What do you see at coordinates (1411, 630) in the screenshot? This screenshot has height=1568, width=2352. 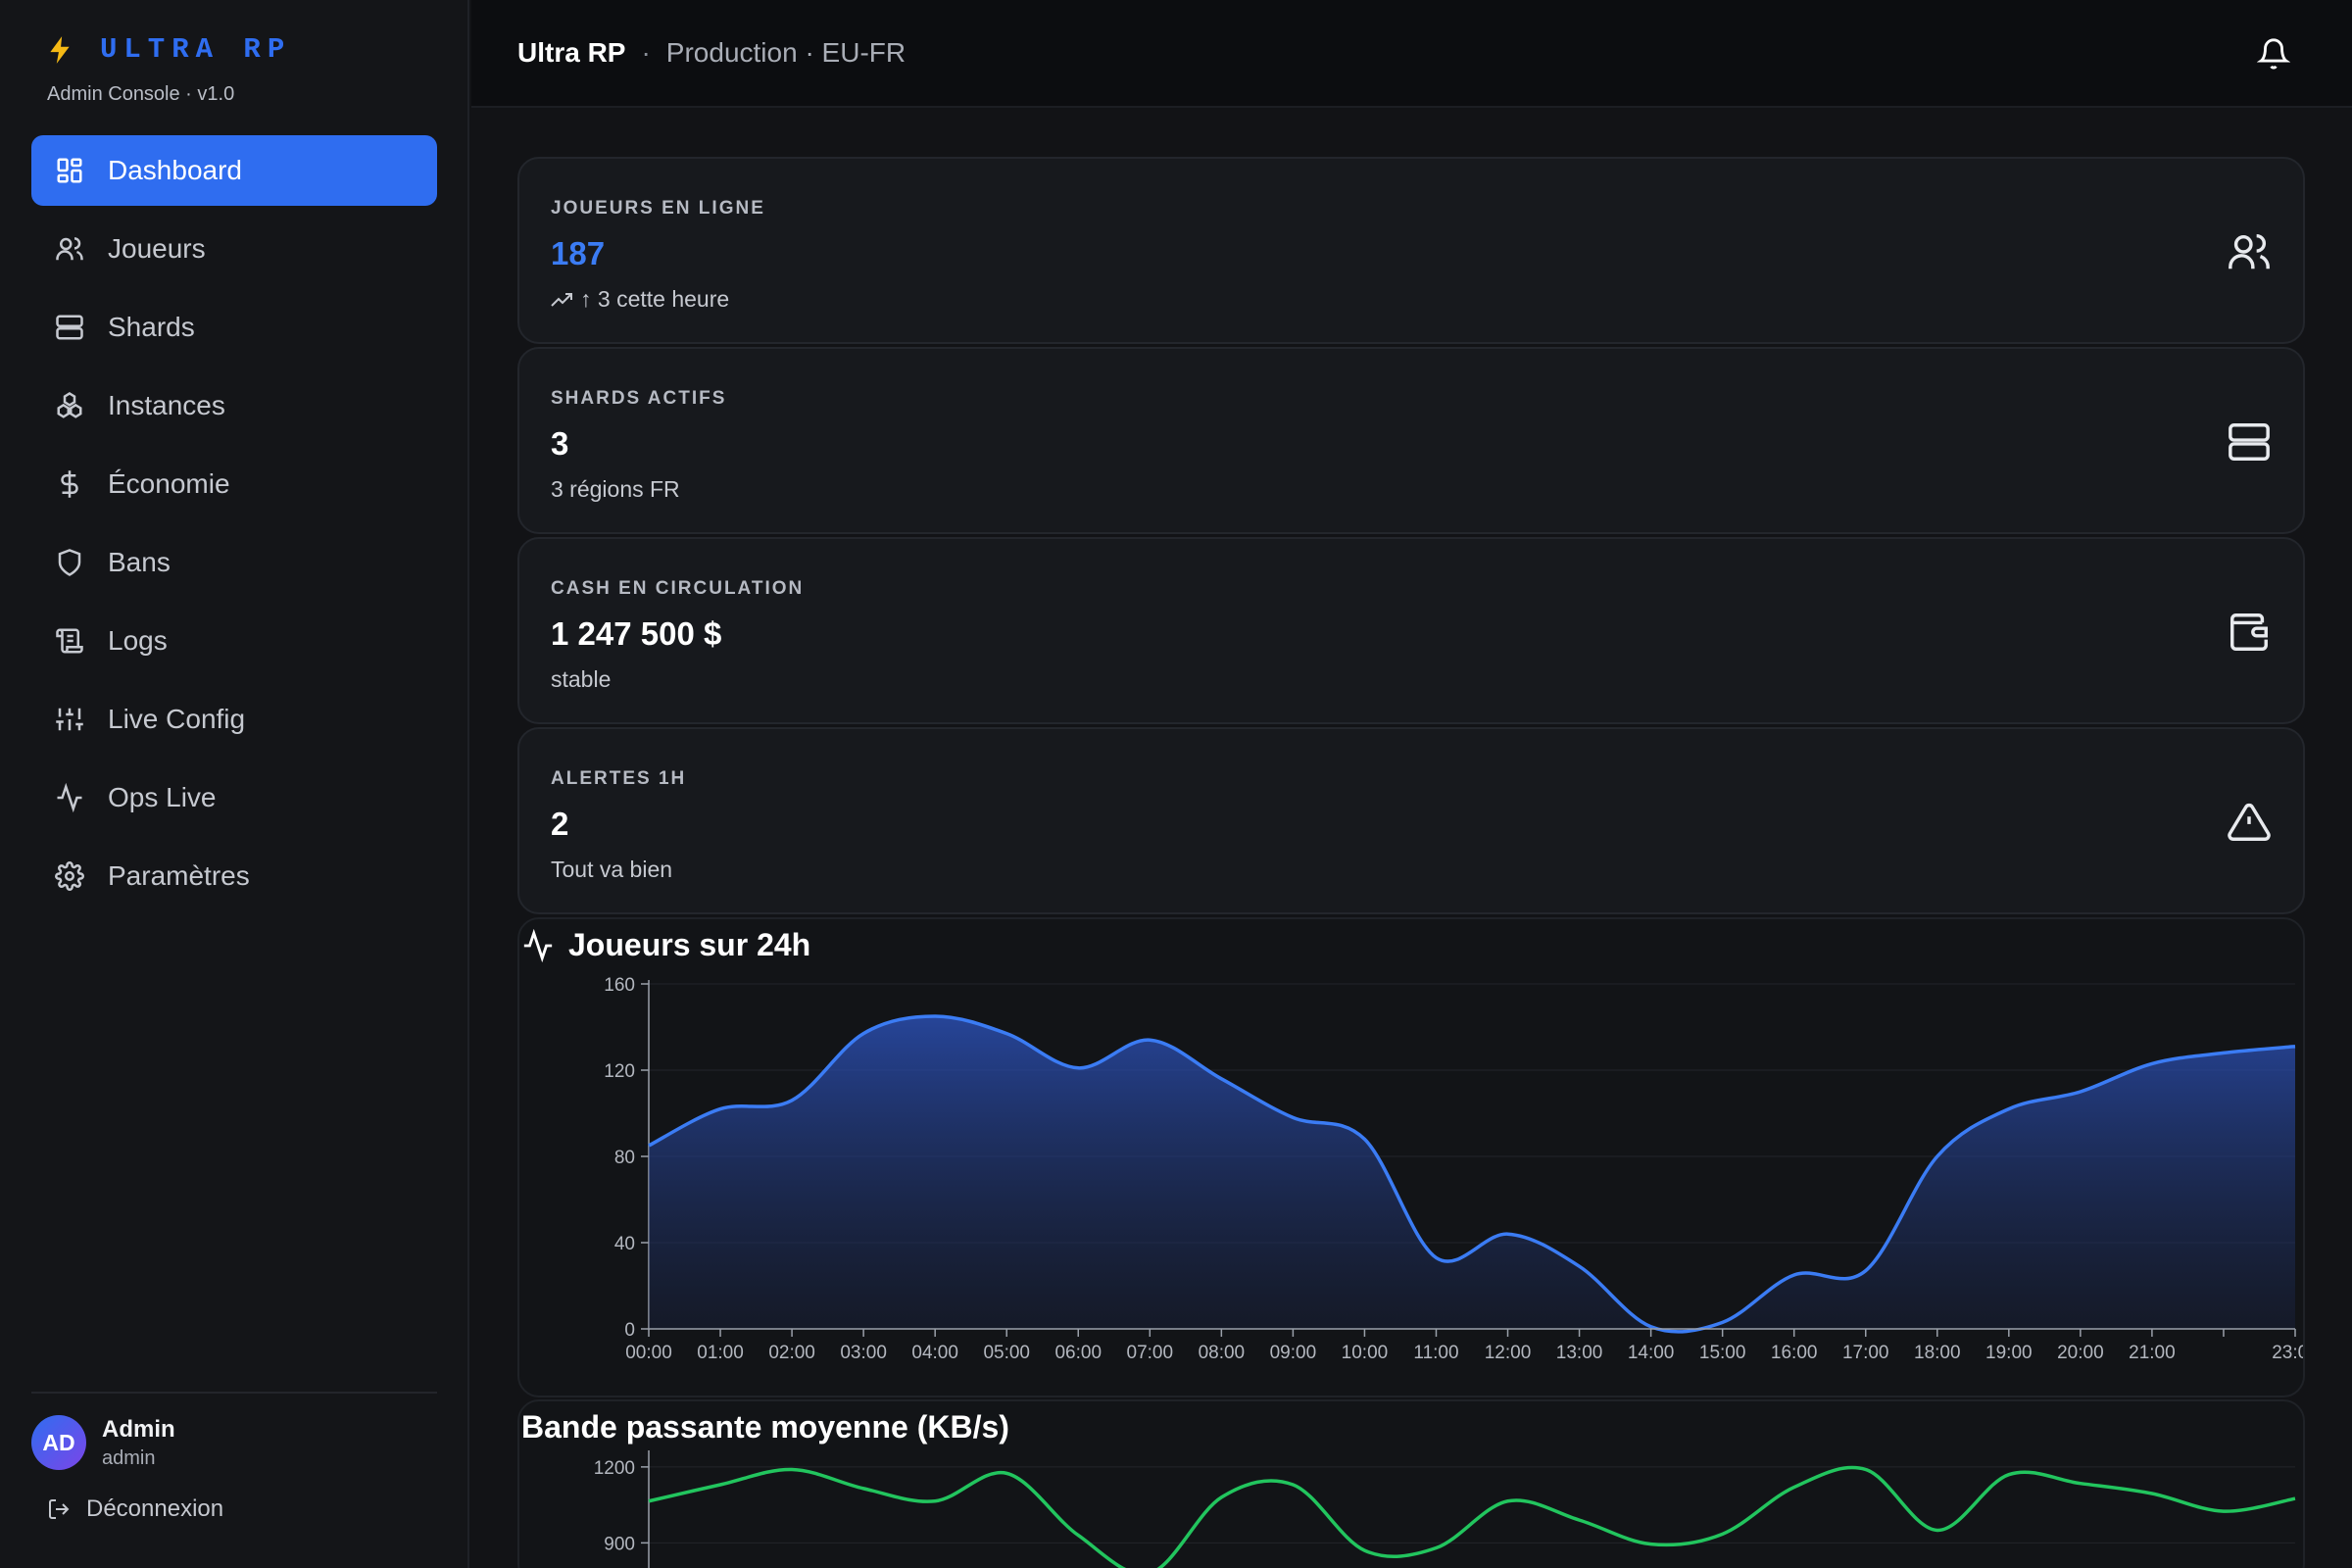 I see `stat-card-cash: CASH EN CIRCULATION 1 247 500 $ stable` at bounding box center [1411, 630].